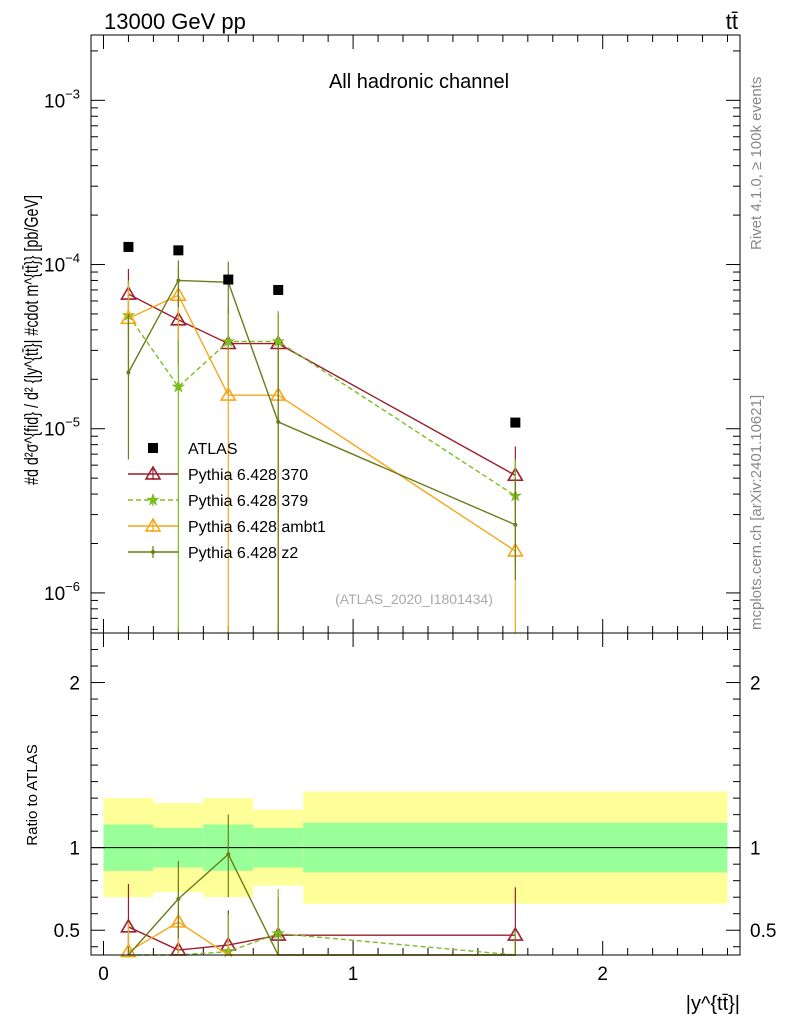 This screenshot has height=1024, width=786. I want to click on series-atlas, so click(322, 334).